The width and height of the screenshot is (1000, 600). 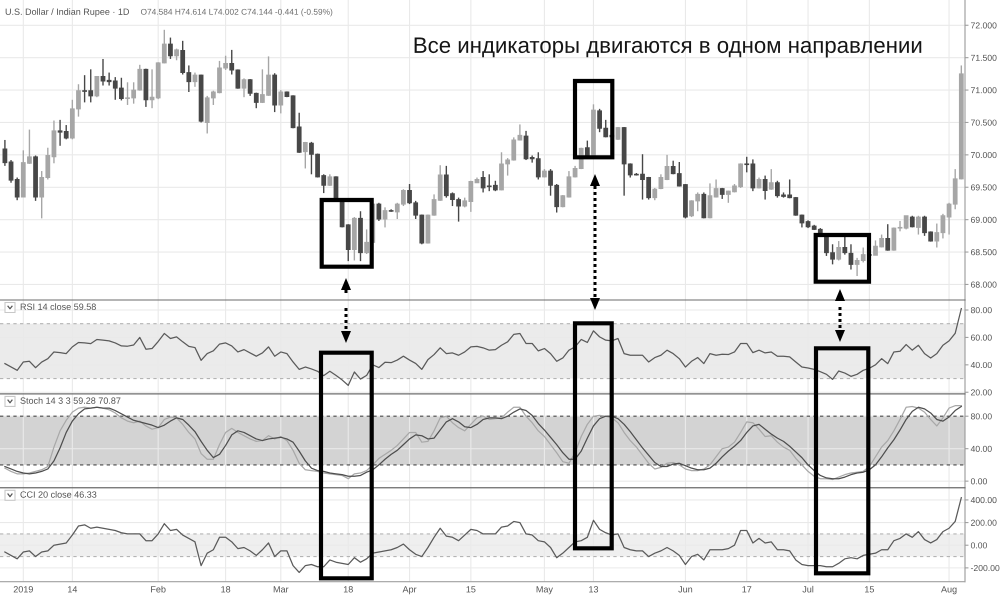 What do you see at coordinates (58, 494) in the screenshot?
I see `chart-title: CCI 20 close 46.33` at bounding box center [58, 494].